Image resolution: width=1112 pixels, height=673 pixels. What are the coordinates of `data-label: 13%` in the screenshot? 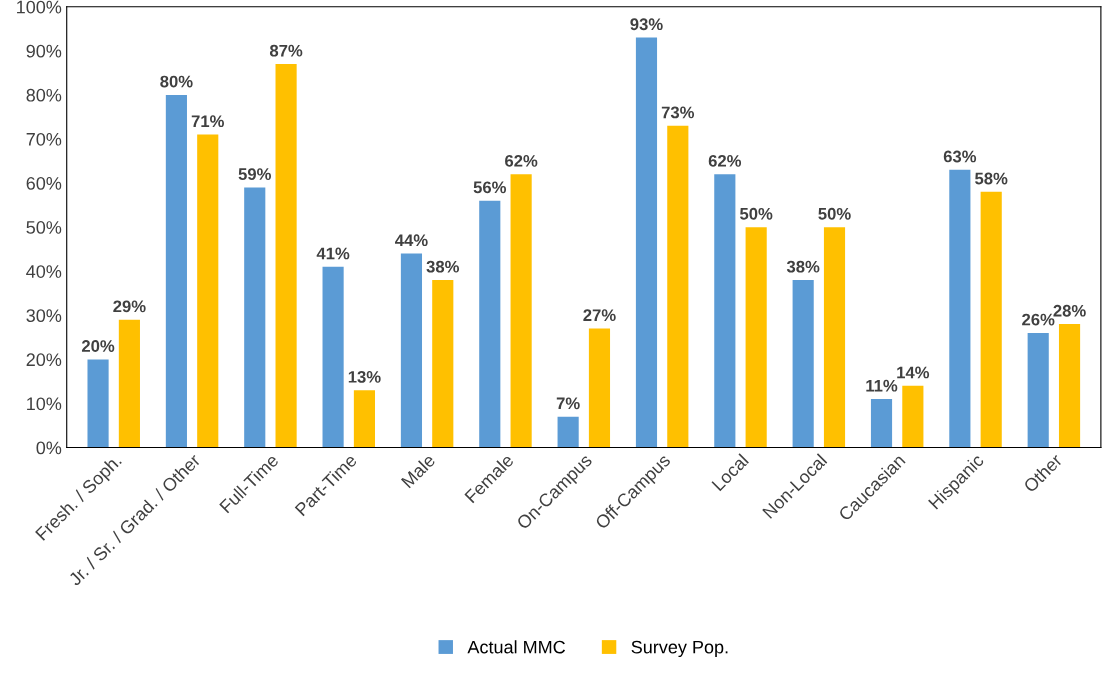 It's located at (364, 376).